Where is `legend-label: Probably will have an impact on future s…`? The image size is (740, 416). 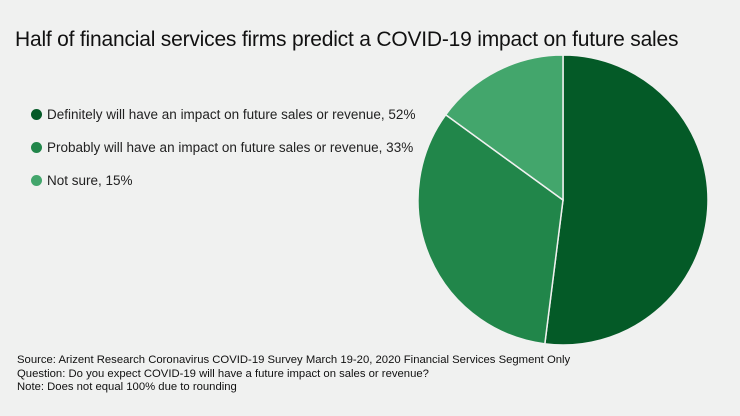 legend-label: Probably will have an impact on future s… is located at coordinates (230, 147).